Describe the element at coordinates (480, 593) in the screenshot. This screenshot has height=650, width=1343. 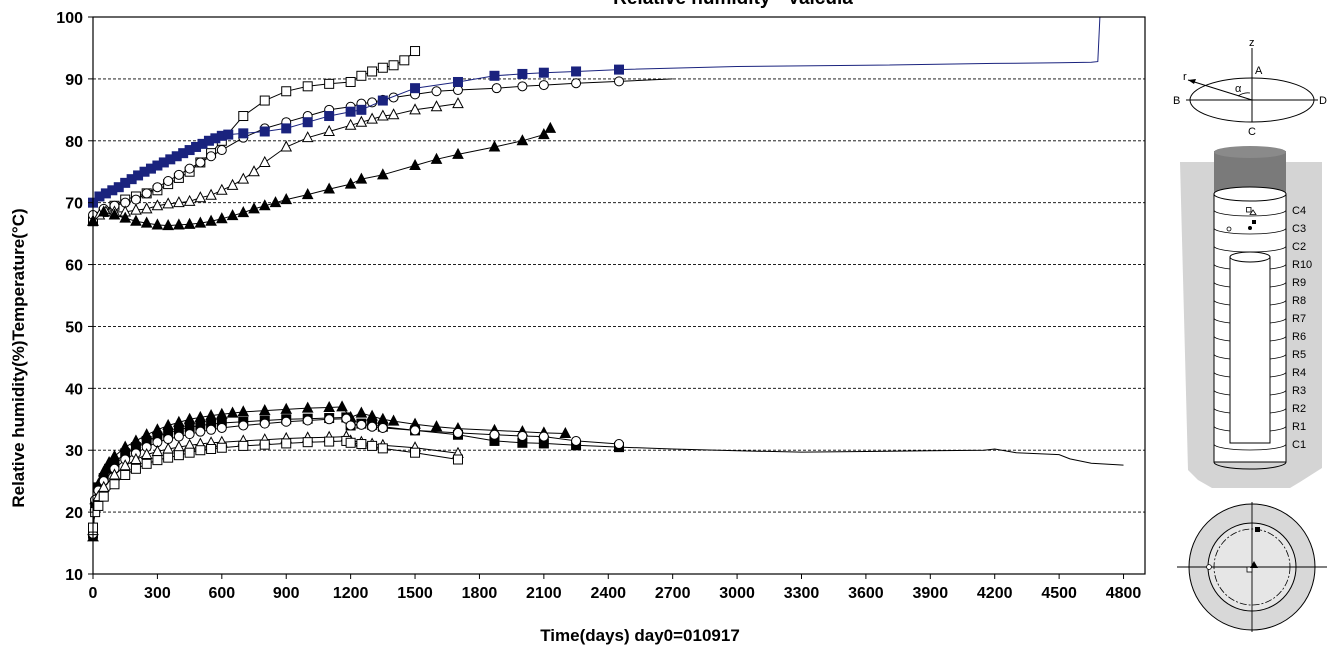
I see `x-tick-label: 1800` at that location.